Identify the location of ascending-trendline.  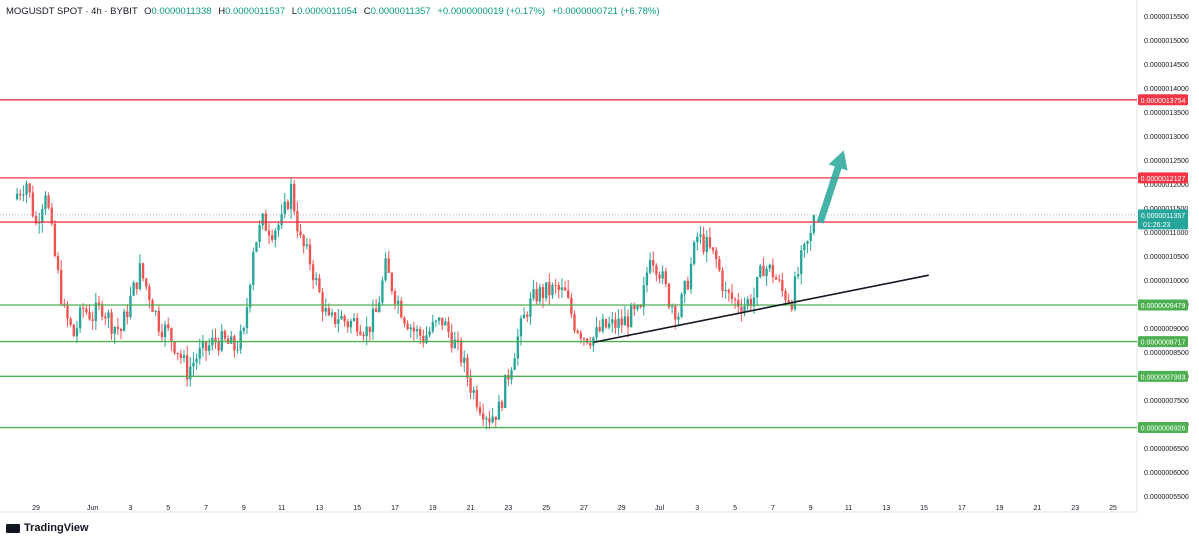
(761, 309).